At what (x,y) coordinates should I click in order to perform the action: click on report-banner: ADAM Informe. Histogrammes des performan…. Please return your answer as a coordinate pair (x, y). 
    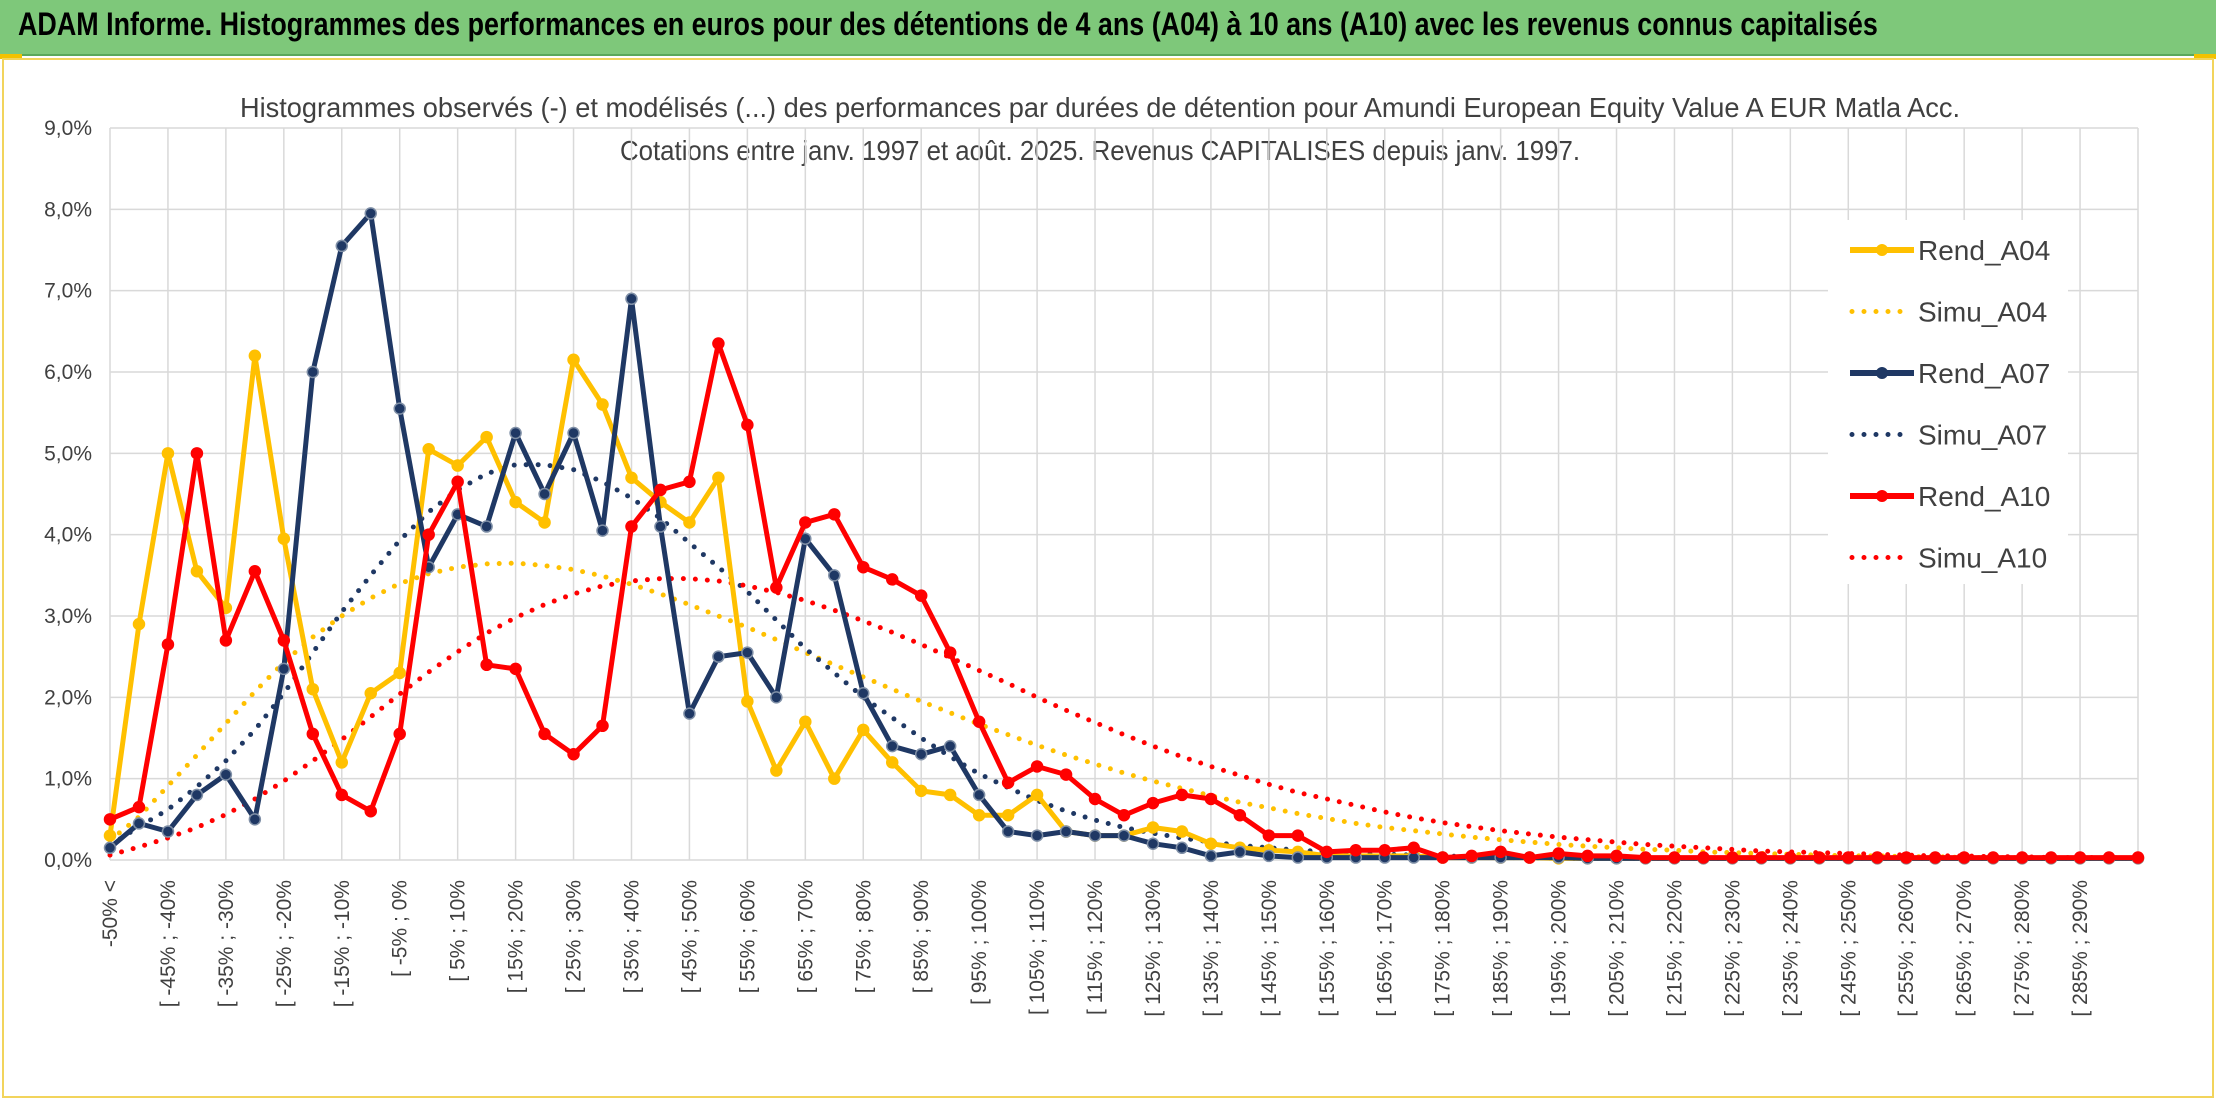
    Looking at the image, I should click on (1108, 28).